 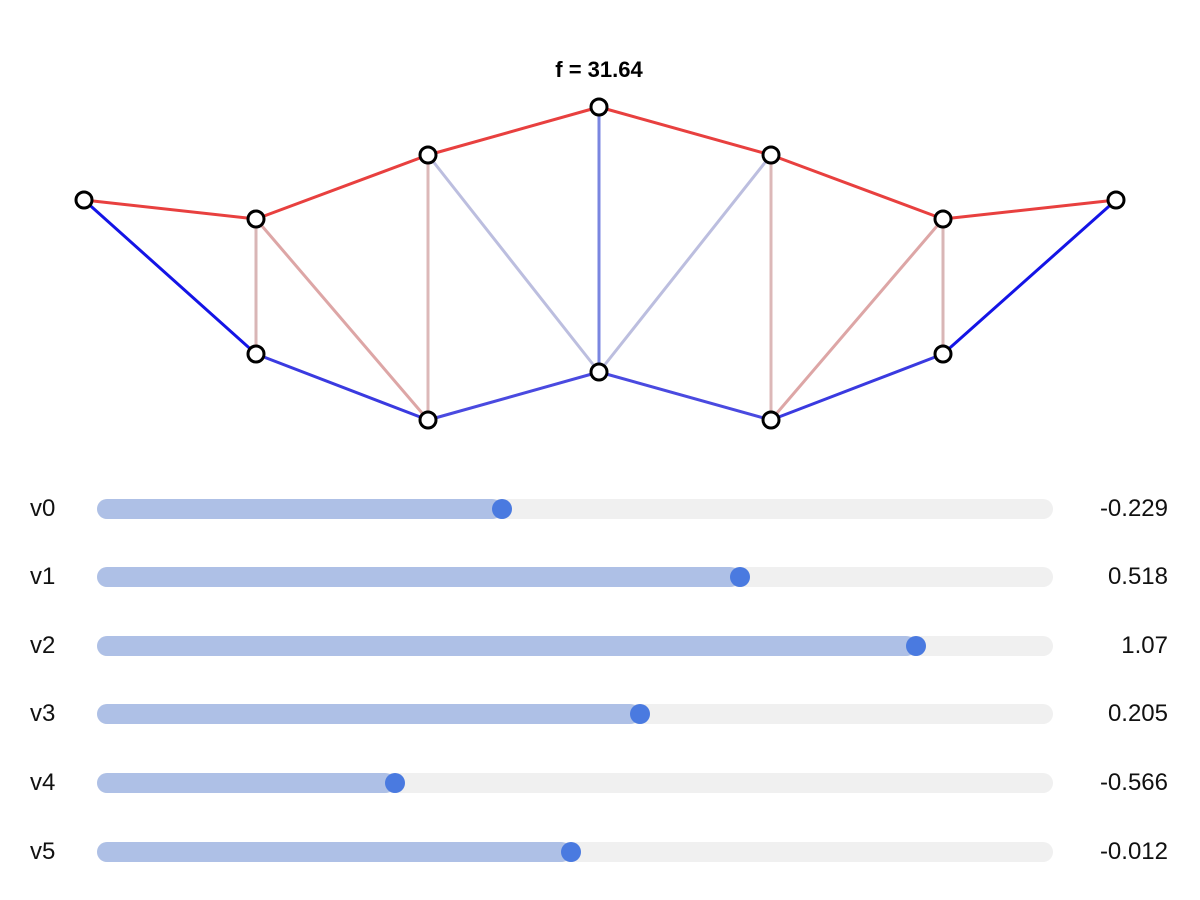 What do you see at coordinates (43, 576) in the screenshot?
I see `slider-label: v1` at bounding box center [43, 576].